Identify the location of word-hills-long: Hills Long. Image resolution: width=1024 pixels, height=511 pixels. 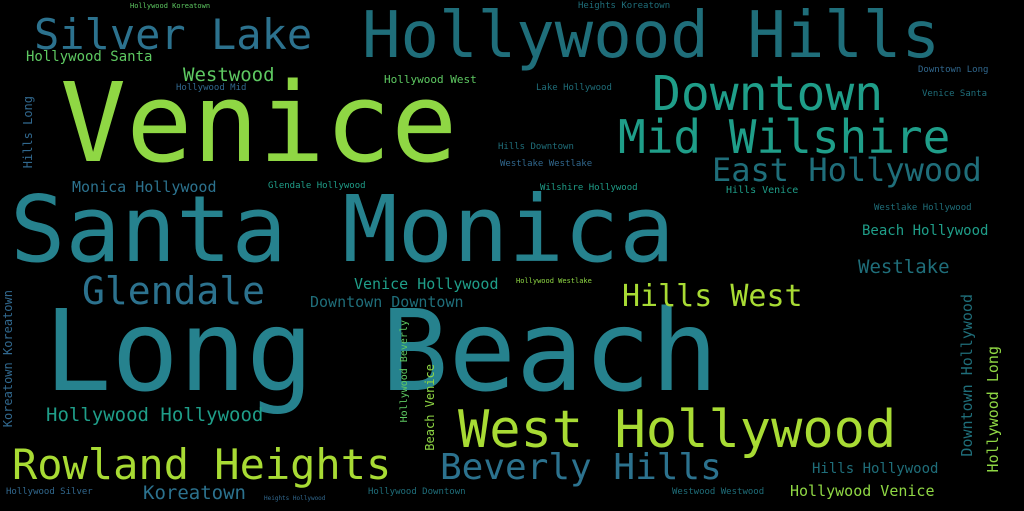
(28, 132).